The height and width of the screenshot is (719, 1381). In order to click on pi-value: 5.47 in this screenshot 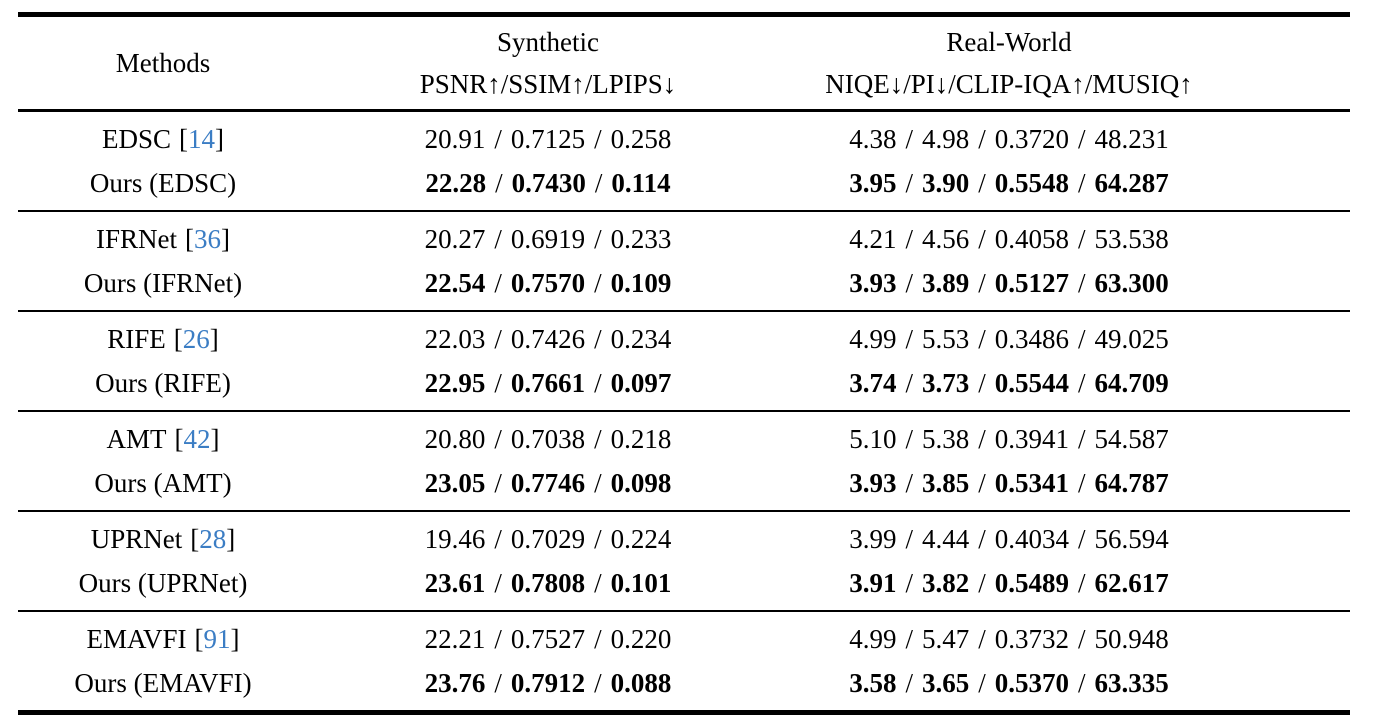, I will do `click(945, 638)`.